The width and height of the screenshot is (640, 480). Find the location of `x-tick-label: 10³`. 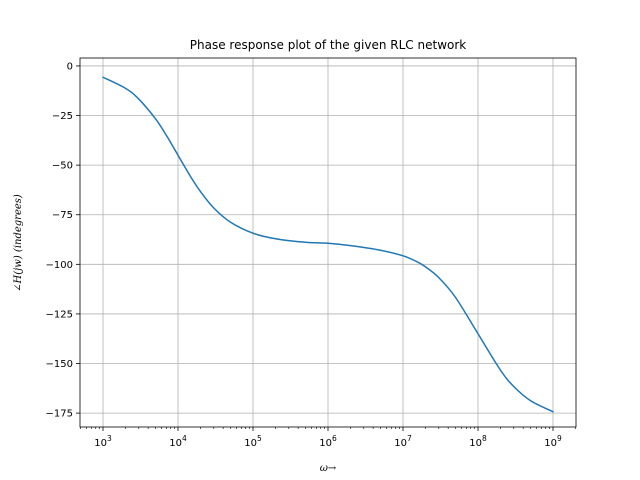

x-tick-label: 10³ is located at coordinates (103, 441).